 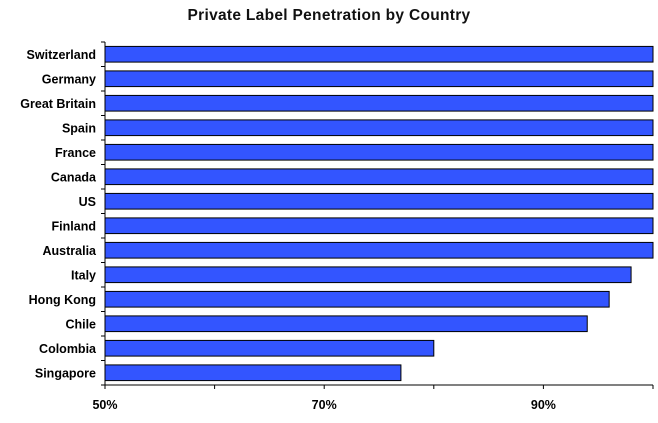 I want to click on category-label: Germany, so click(x=69, y=79).